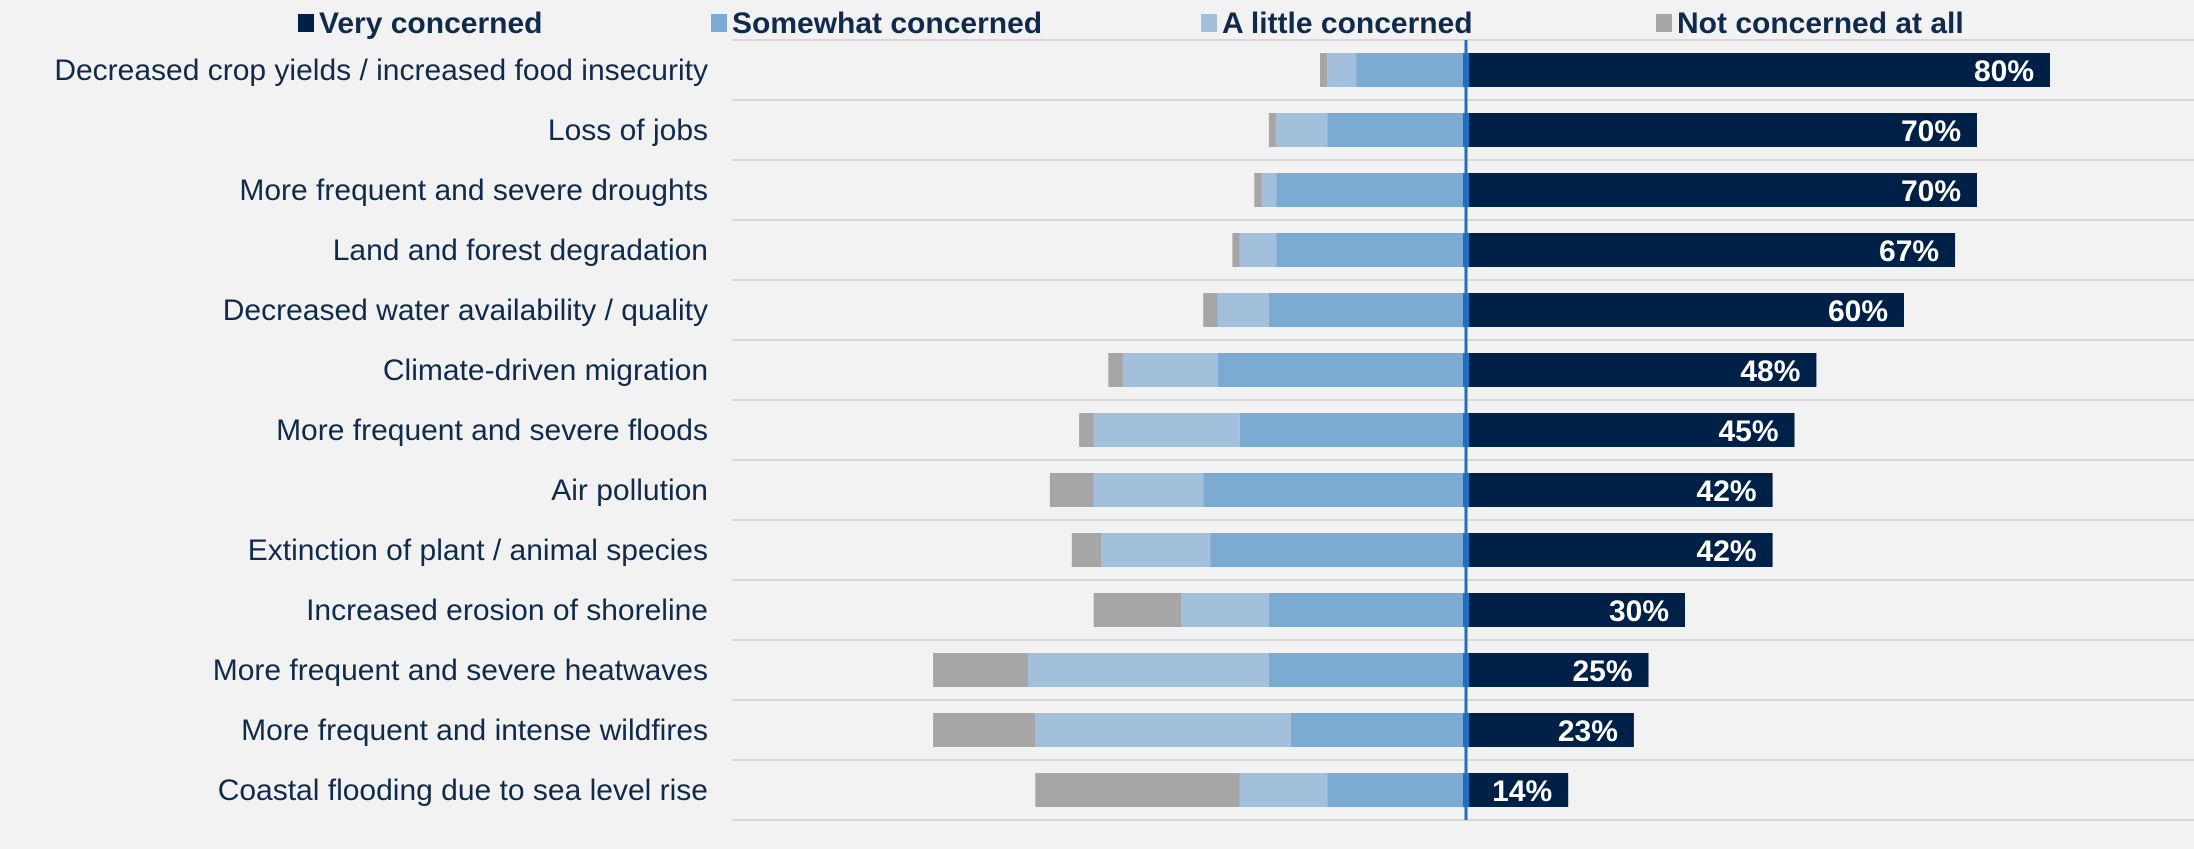 This screenshot has width=2194, height=849. I want to click on data-label: 67%, so click(1909, 251).